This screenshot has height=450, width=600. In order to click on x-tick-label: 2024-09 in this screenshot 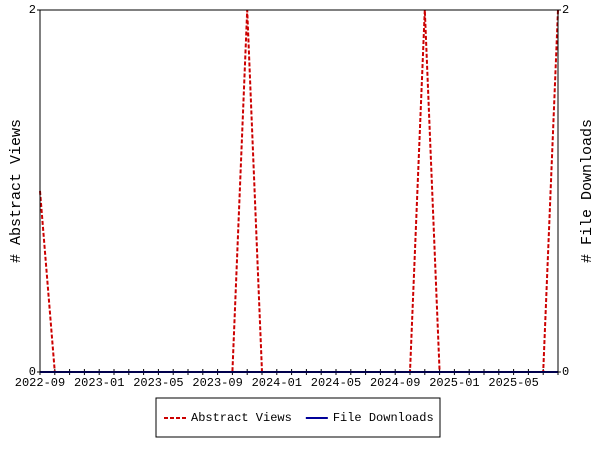, I will do `click(395, 383)`.